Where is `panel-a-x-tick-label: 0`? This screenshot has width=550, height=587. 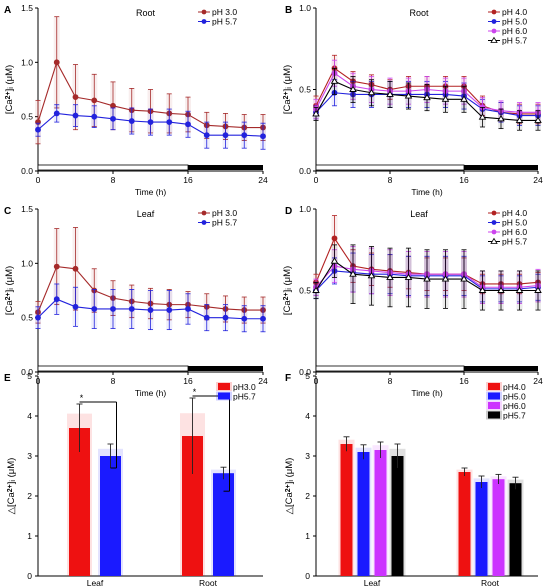
panel-a-x-tick-label: 0 is located at coordinates (38, 180).